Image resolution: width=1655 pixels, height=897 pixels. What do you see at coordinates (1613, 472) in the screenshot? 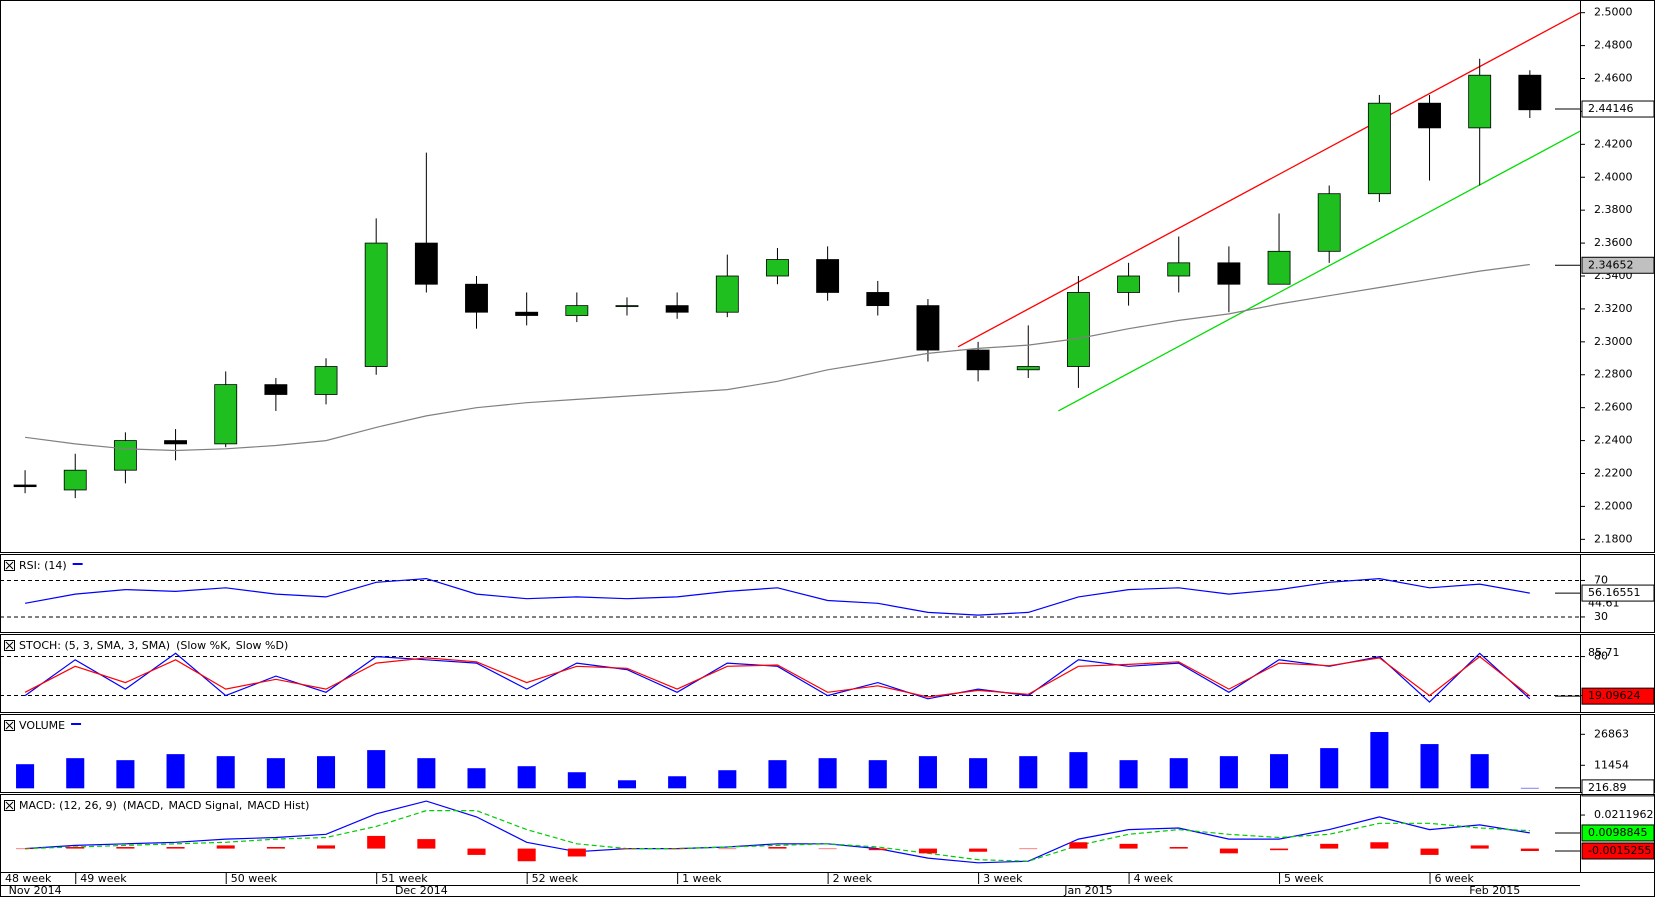
I see `y-tick-label: 2.2200` at bounding box center [1613, 472].